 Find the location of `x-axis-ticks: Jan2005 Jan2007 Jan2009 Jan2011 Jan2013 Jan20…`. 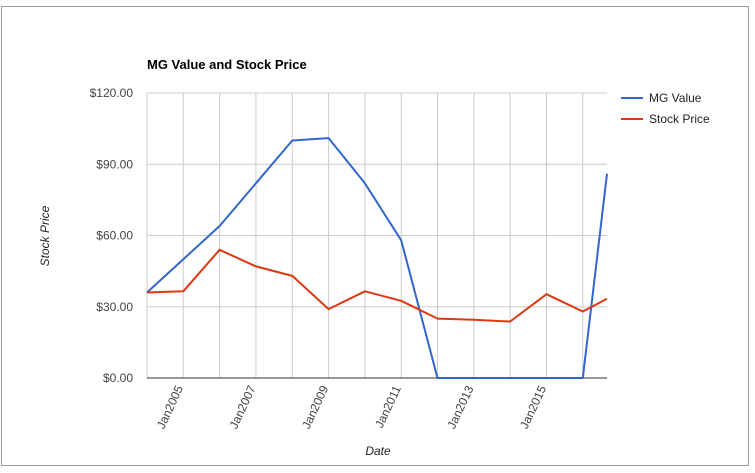

x-axis-ticks: Jan2005 Jan2007 Jan2009 Jan2011 Jan2013 Jan20… is located at coordinates (351, 407).